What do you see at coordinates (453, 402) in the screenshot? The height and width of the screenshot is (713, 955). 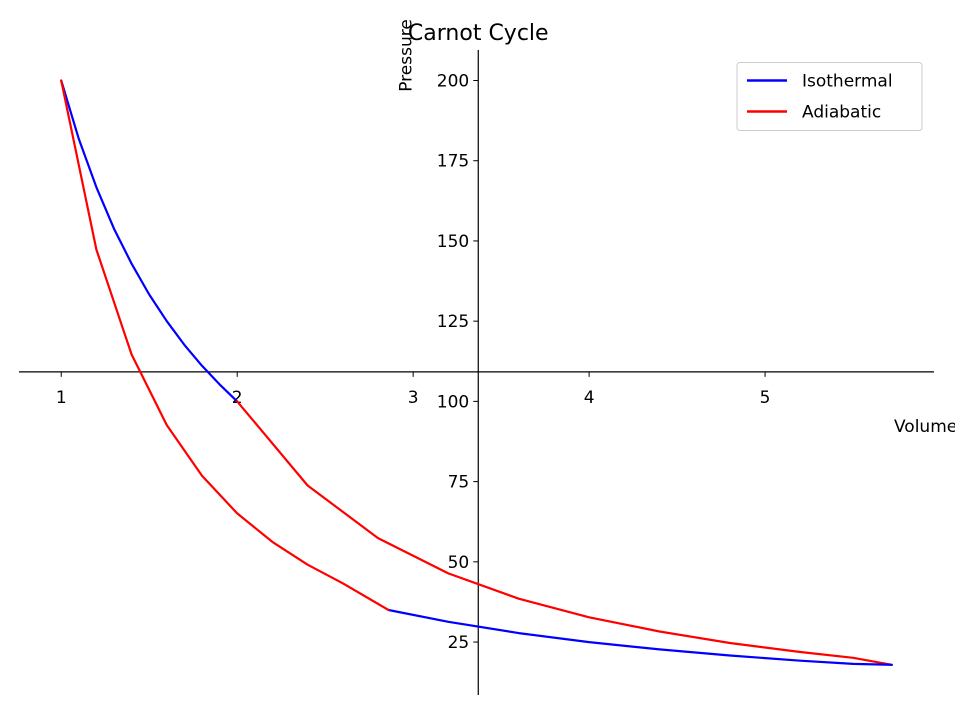 I see `y-tick-label: 100` at bounding box center [453, 402].